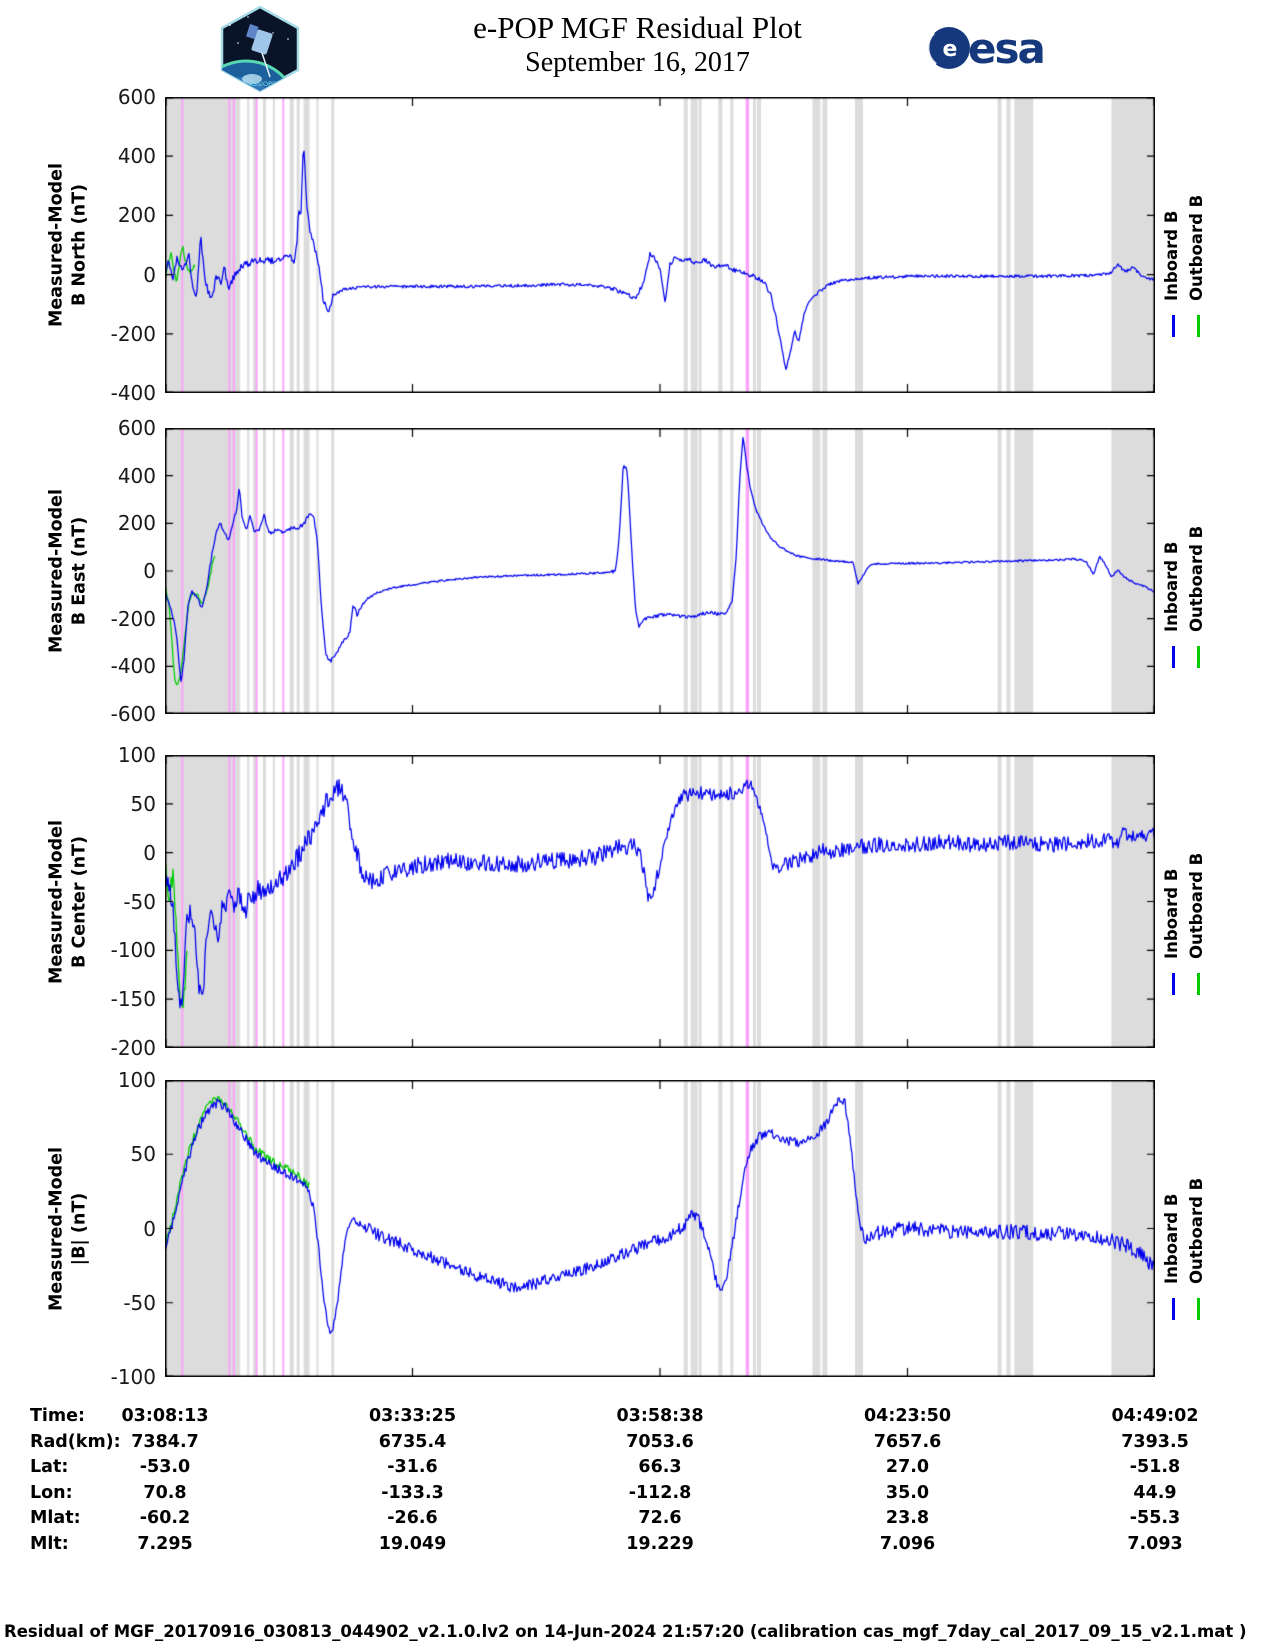  Describe the element at coordinates (907, 1518) in the screenshot. I see `eph-value: 23.8` at that location.